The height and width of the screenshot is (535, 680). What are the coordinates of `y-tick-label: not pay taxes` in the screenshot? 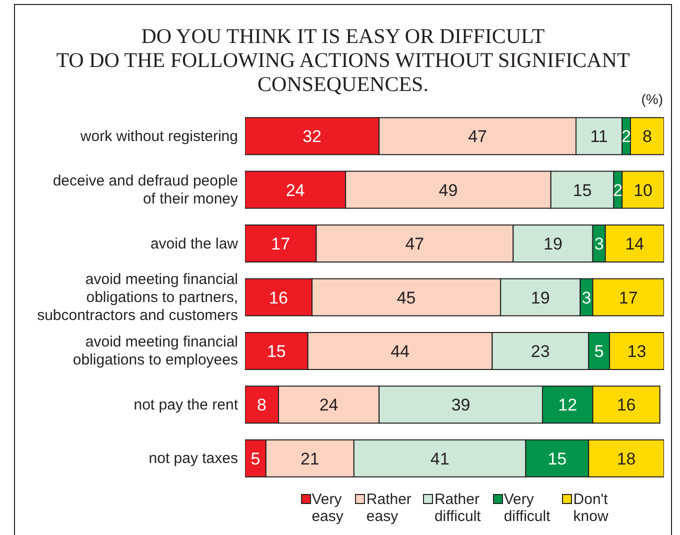 It's located at (193, 458).